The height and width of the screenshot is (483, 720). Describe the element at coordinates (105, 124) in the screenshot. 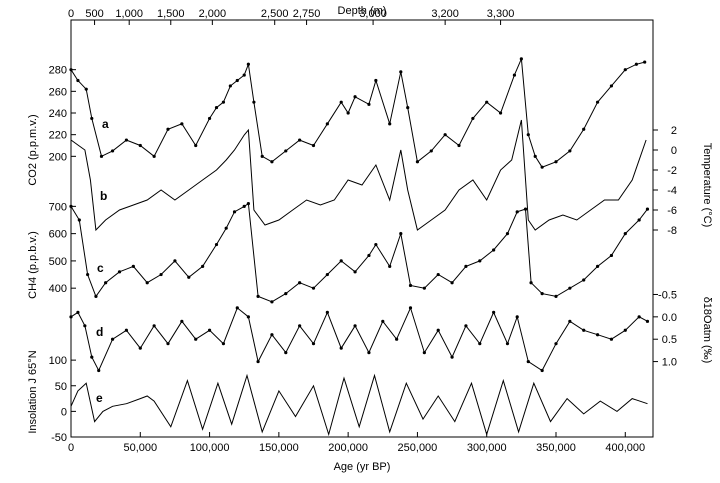

I see `series-letter-a: a` at that location.